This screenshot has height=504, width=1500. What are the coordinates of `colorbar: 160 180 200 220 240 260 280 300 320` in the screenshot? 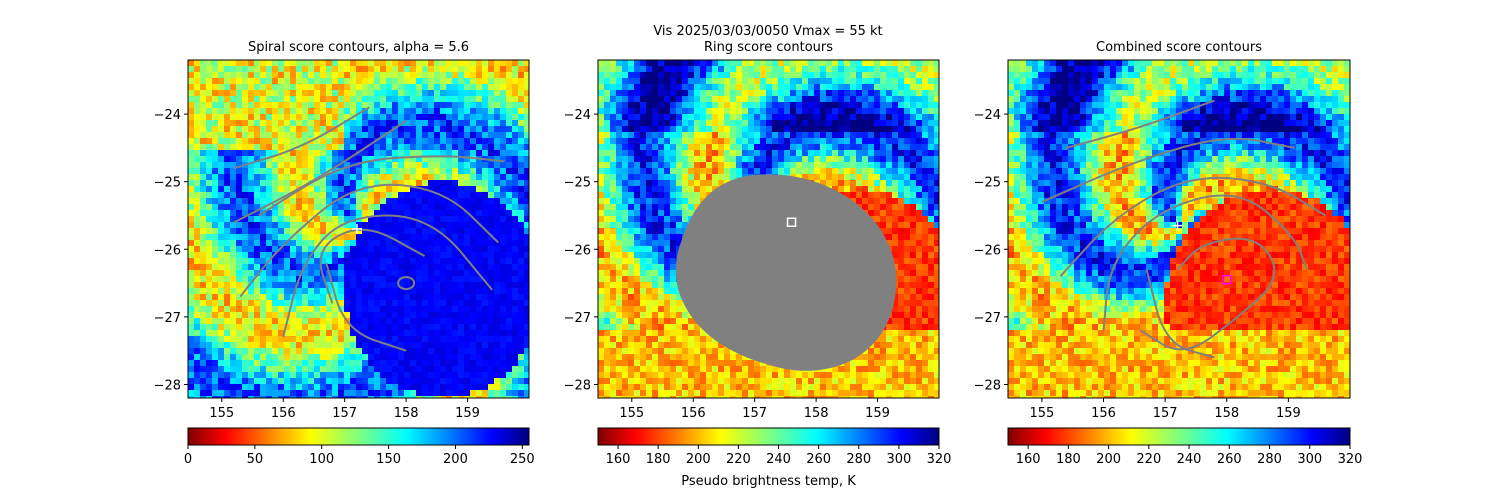 It's located at (1185, 447).